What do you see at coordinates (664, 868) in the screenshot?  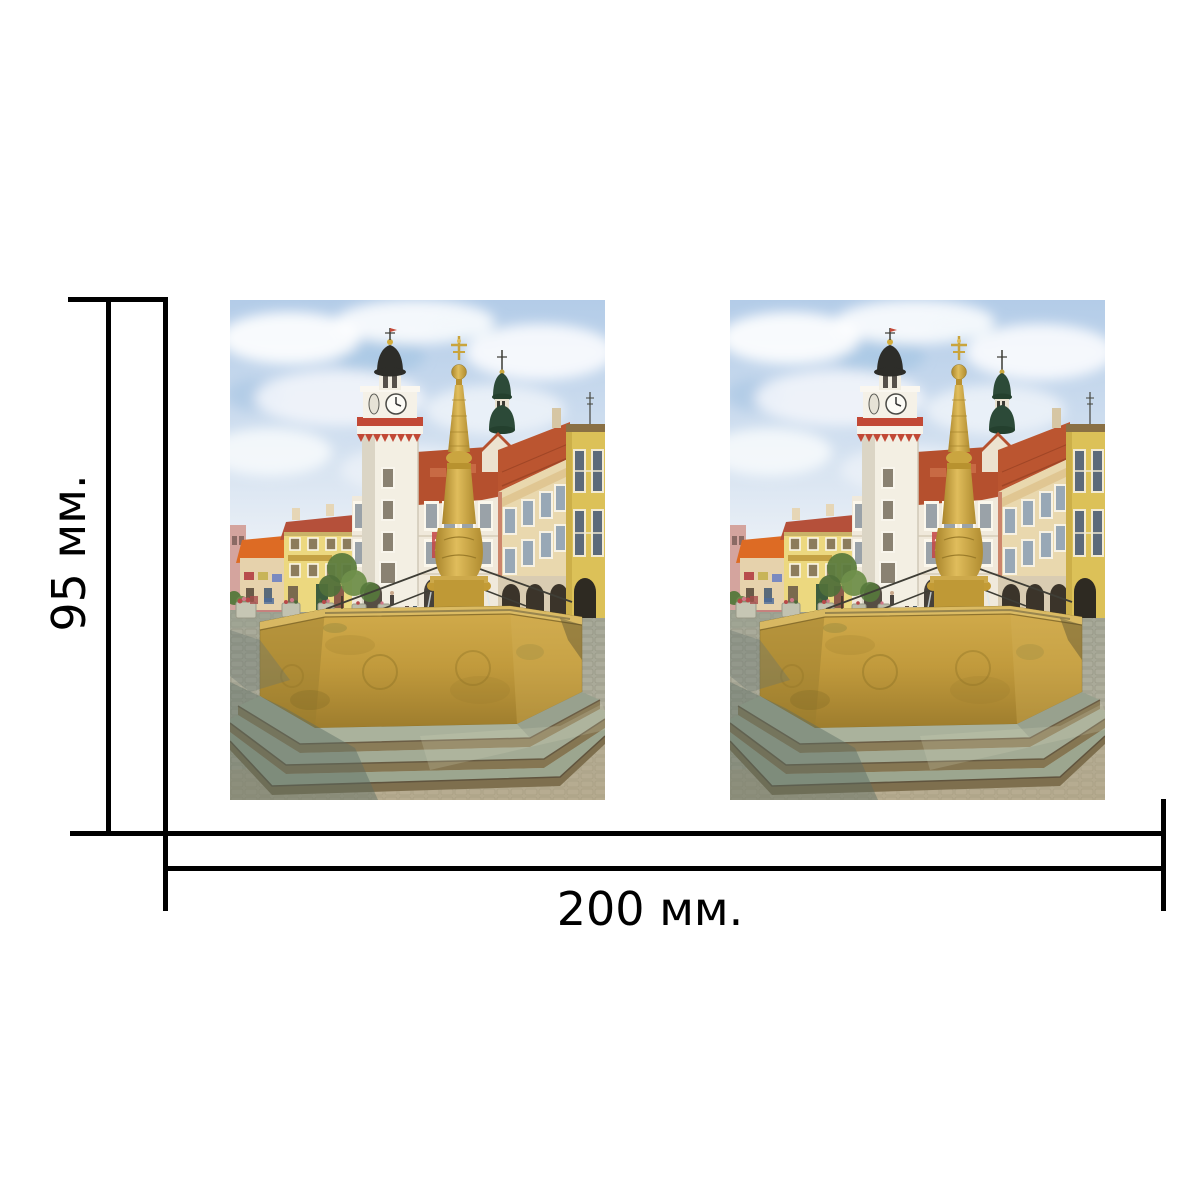 I see `width-dim-line` at bounding box center [664, 868].